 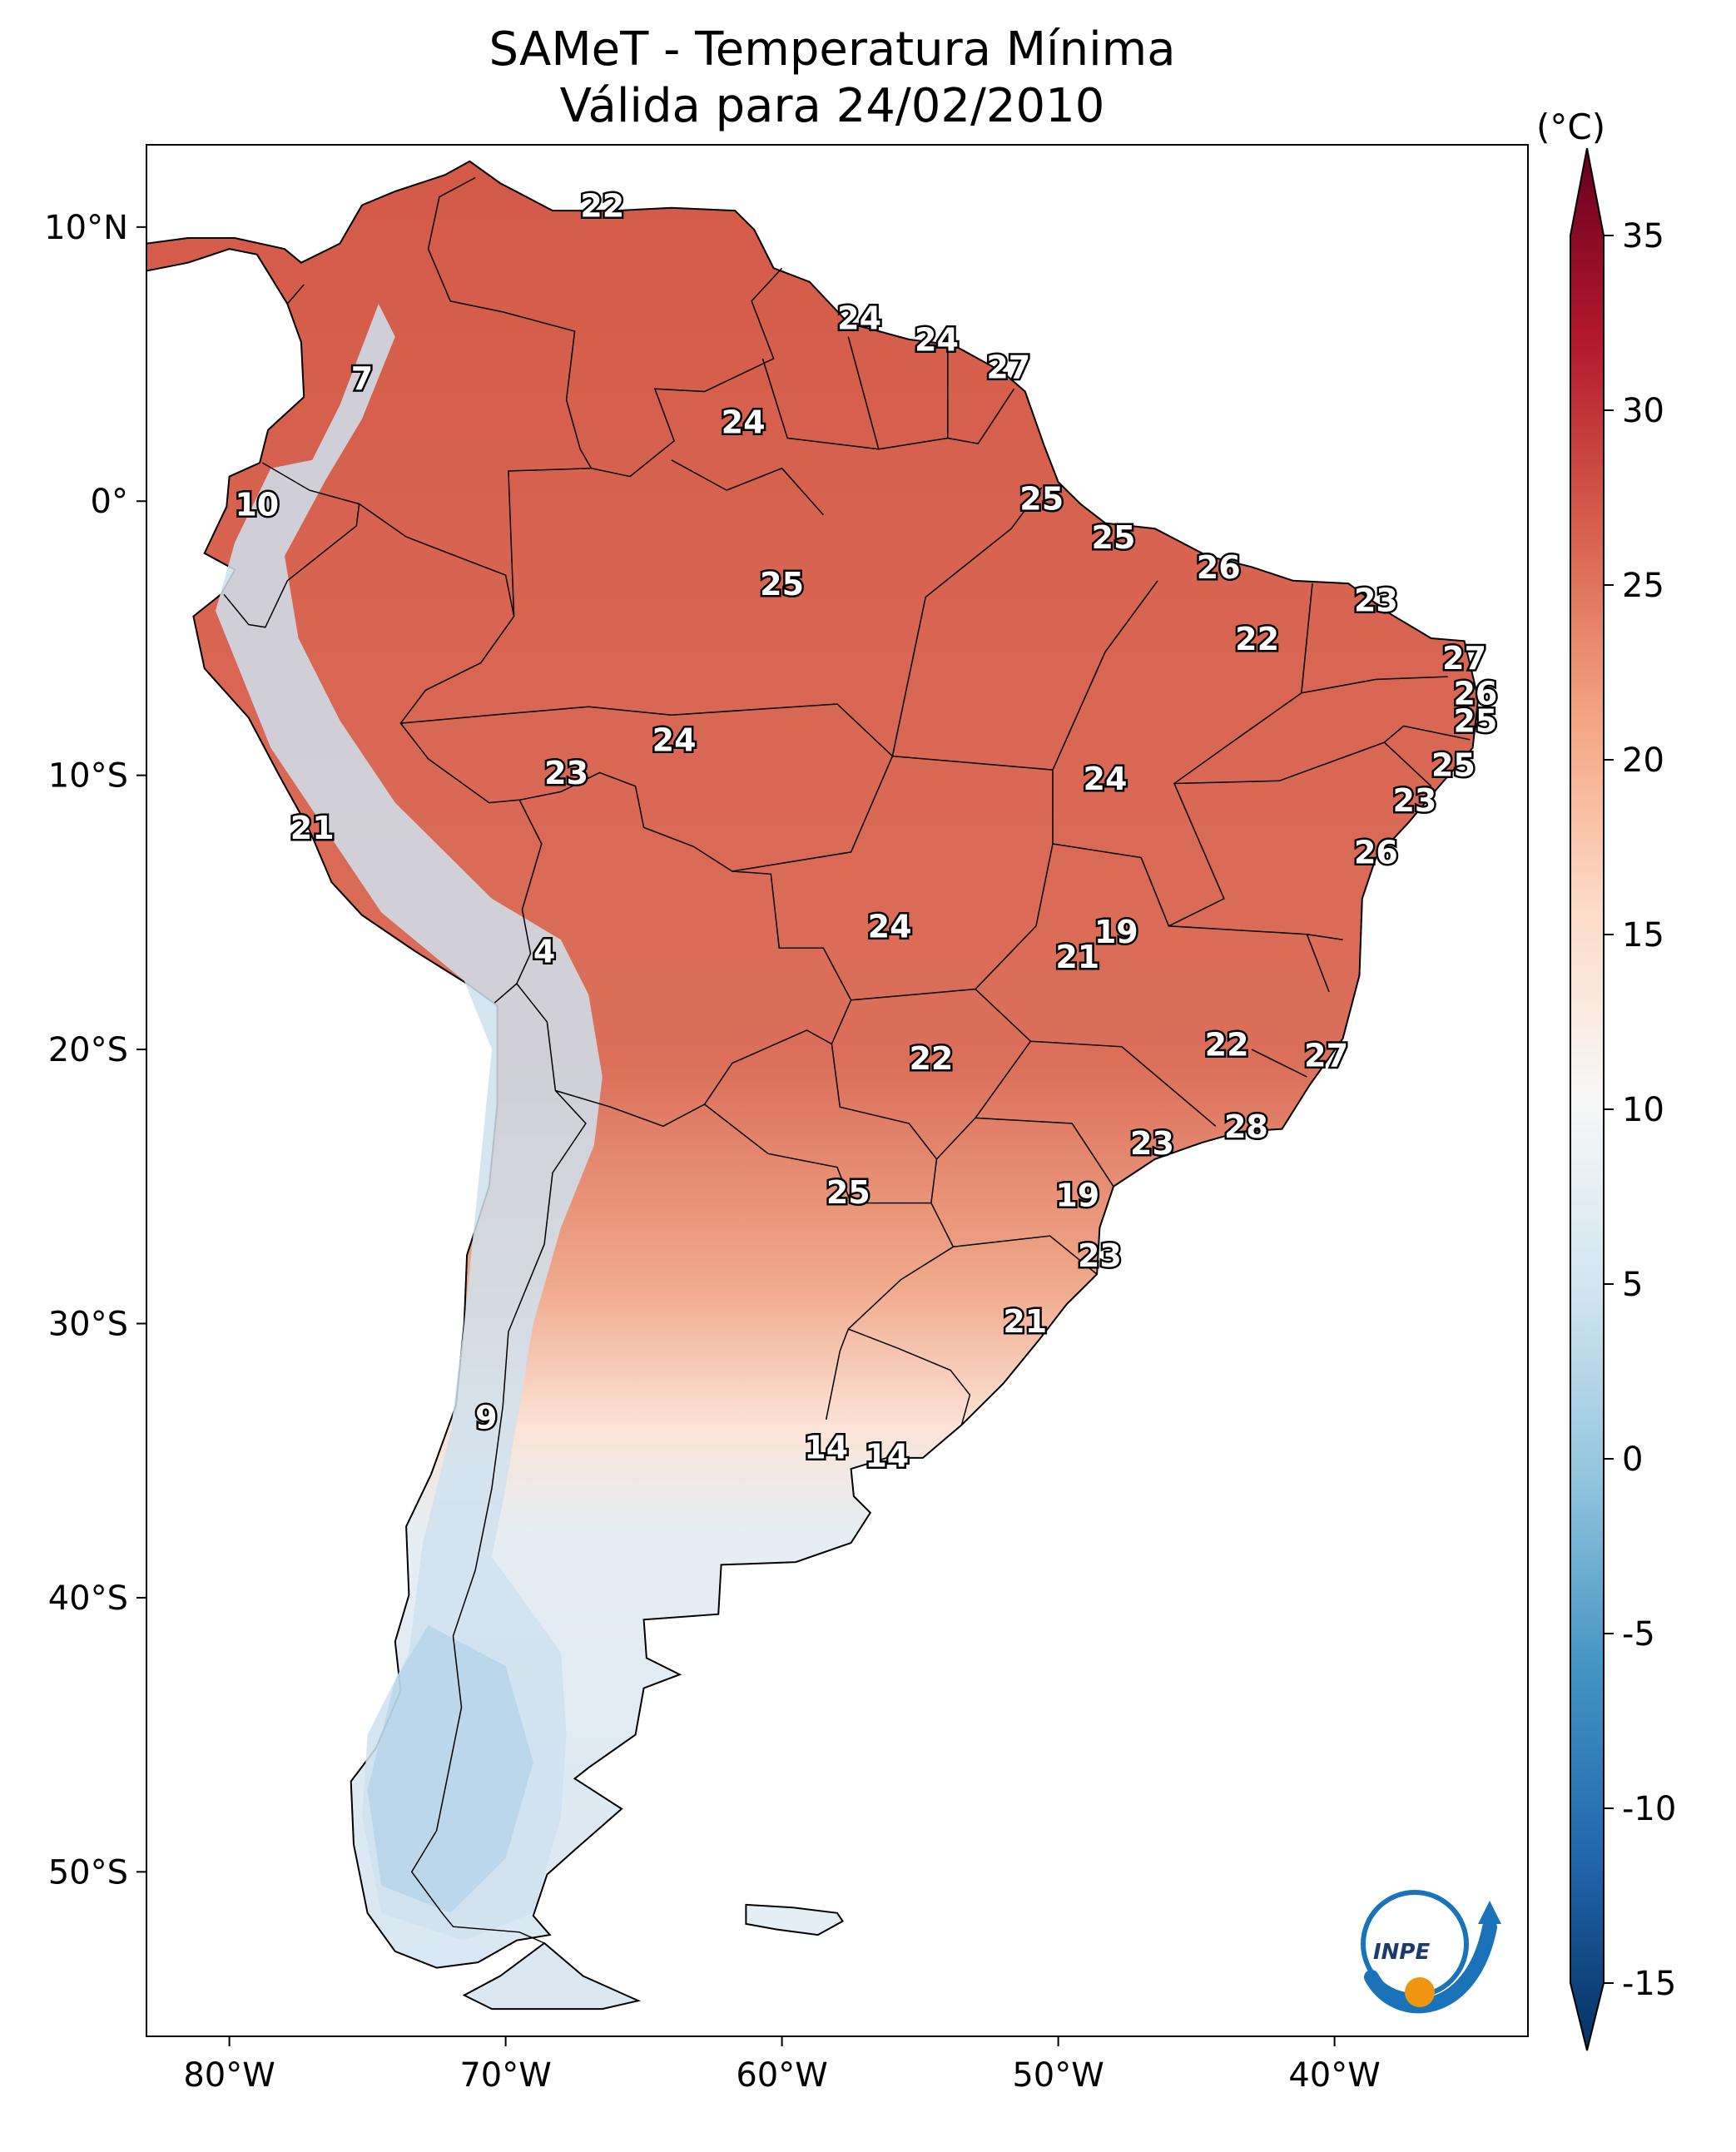 I want to click on chart-title: SAMeT - Temperatura Mínima, so click(x=832, y=49).